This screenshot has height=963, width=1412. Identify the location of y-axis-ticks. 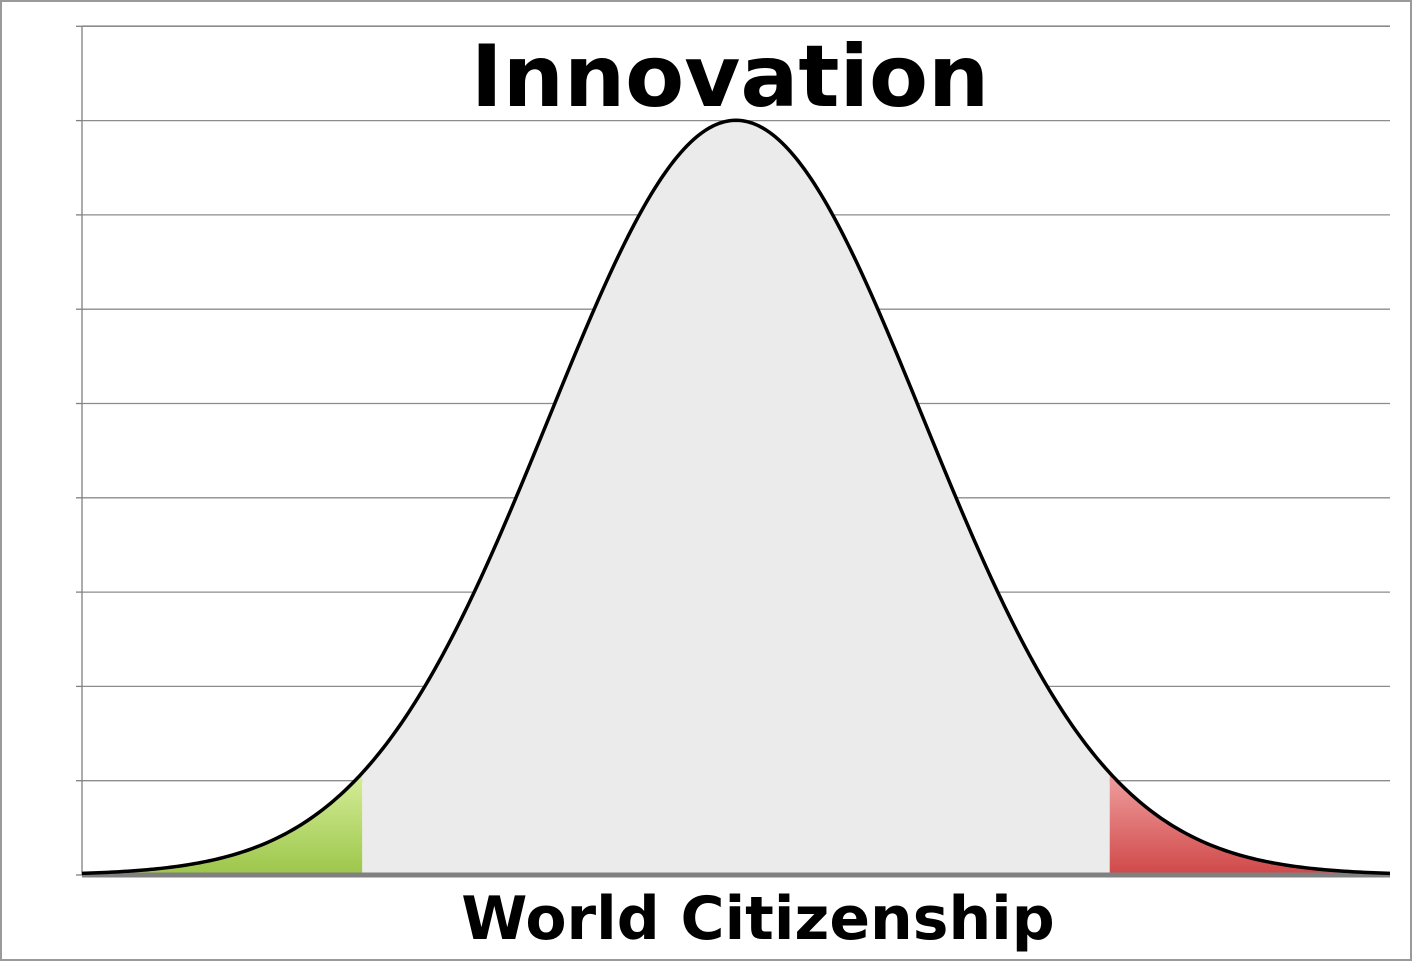
(79, 450).